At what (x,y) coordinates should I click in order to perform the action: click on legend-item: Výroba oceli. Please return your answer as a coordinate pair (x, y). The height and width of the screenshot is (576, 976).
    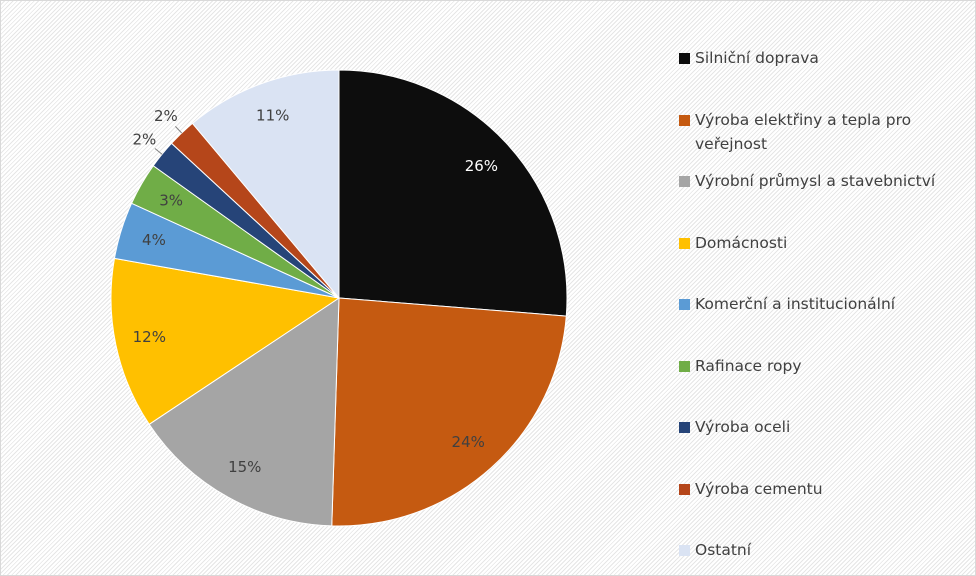
    Looking at the image, I should click on (824, 427).